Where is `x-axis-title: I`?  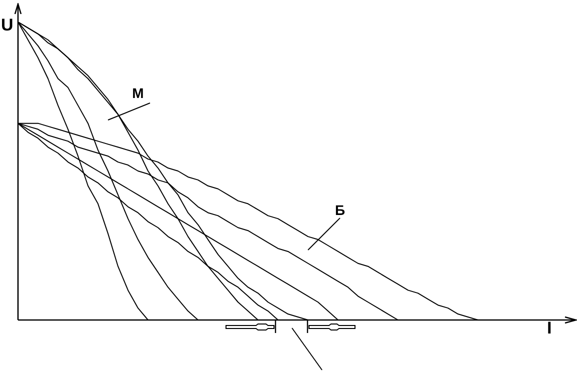 x-axis-title: I is located at coordinates (549, 328).